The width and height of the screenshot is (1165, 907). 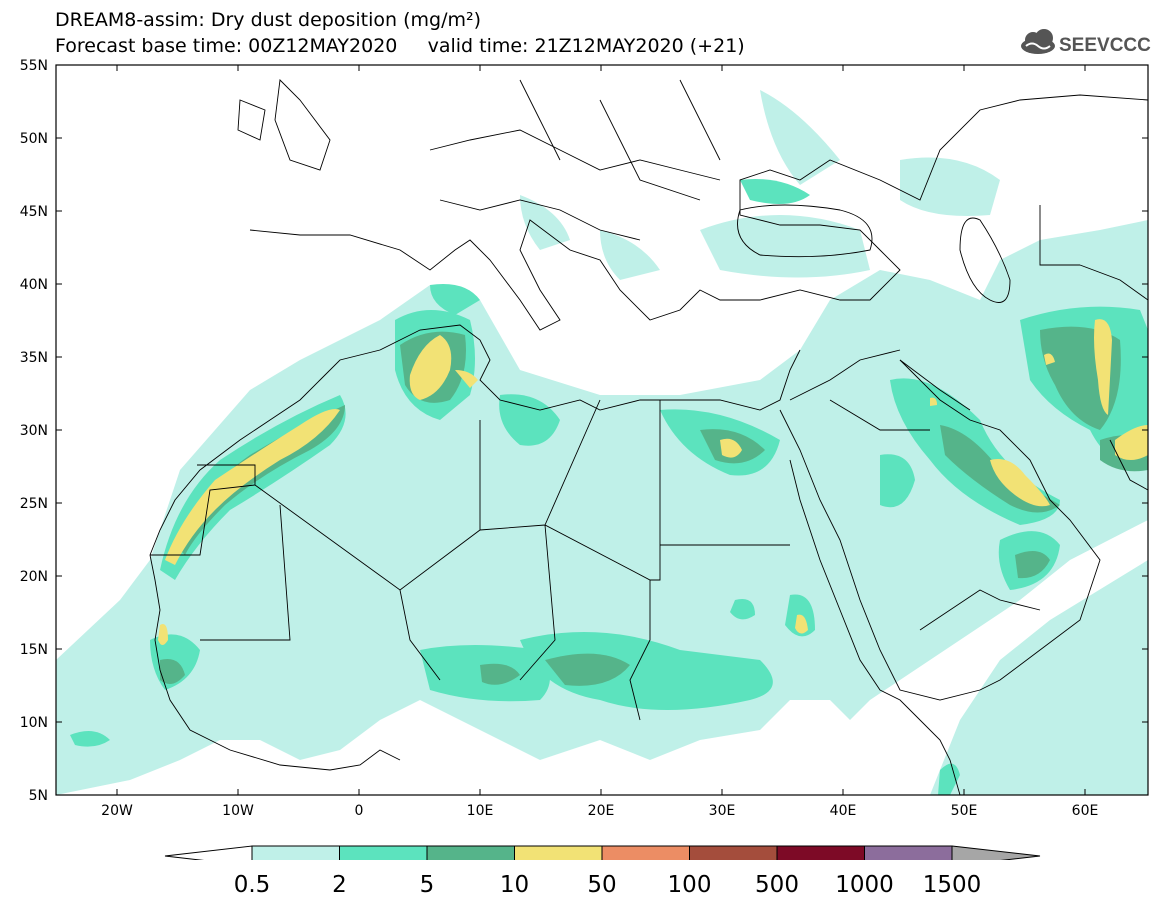 I want to click on lat-label: 55N, so click(x=34, y=66).